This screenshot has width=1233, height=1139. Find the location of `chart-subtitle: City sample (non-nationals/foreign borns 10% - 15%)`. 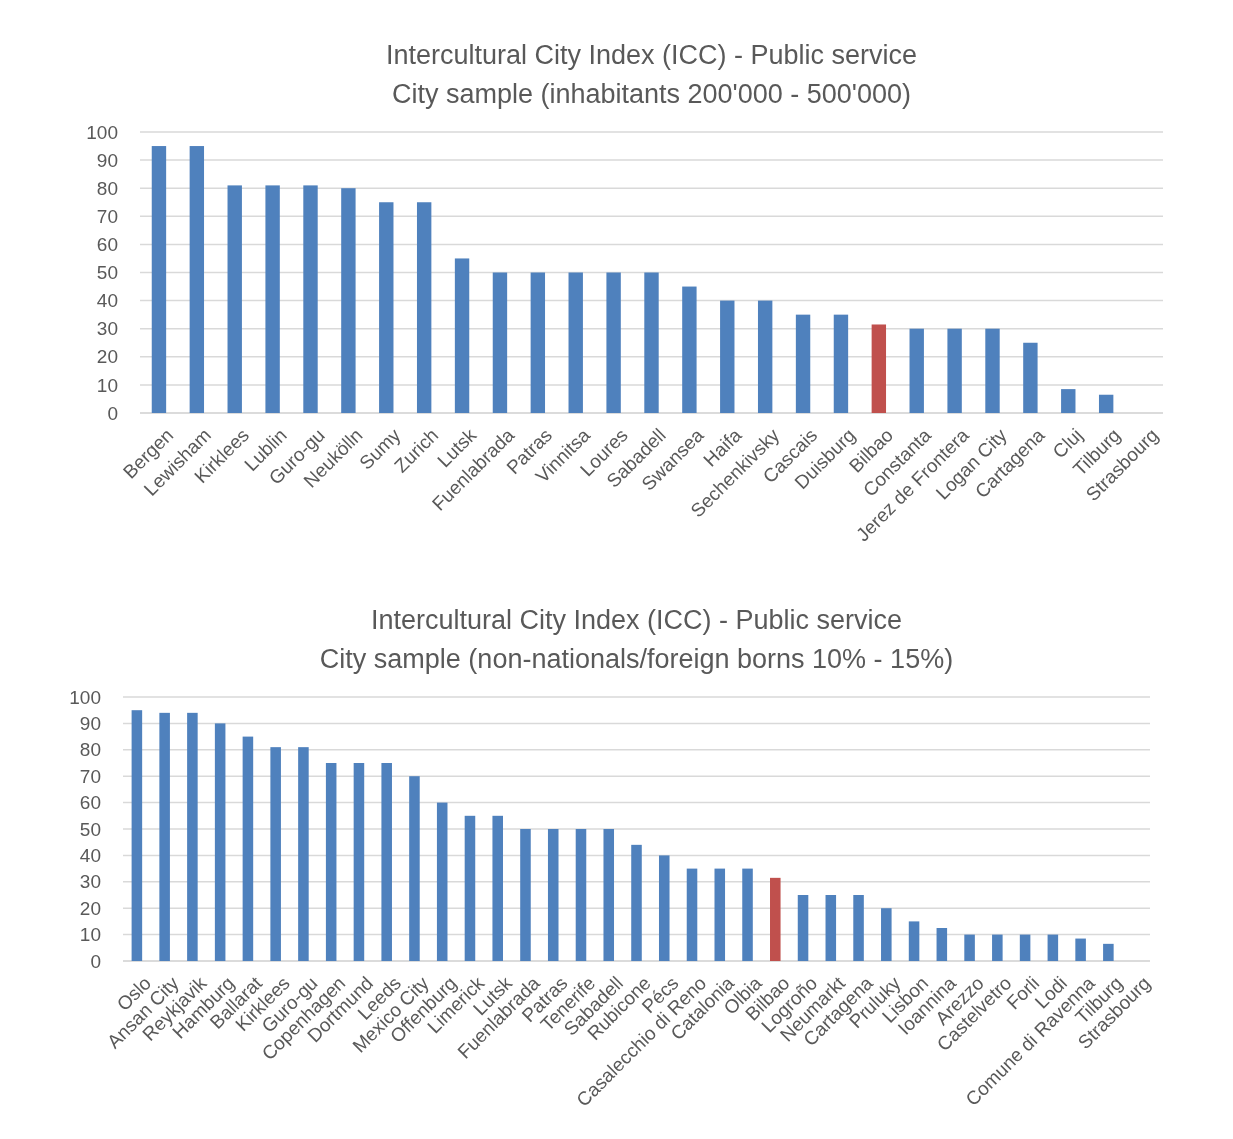

chart-subtitle: City sample (non-nationals/foreign borns 10% - 15%) is located at coordinates (636, 659).